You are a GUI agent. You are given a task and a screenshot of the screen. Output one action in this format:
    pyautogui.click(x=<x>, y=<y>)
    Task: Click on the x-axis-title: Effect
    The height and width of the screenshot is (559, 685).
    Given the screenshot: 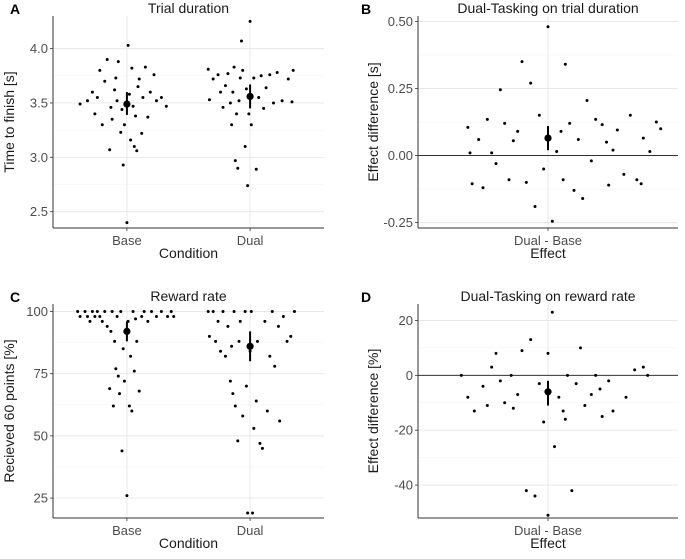 What is the action you would take?
    pyautogui.click(x=548, y=253)
    